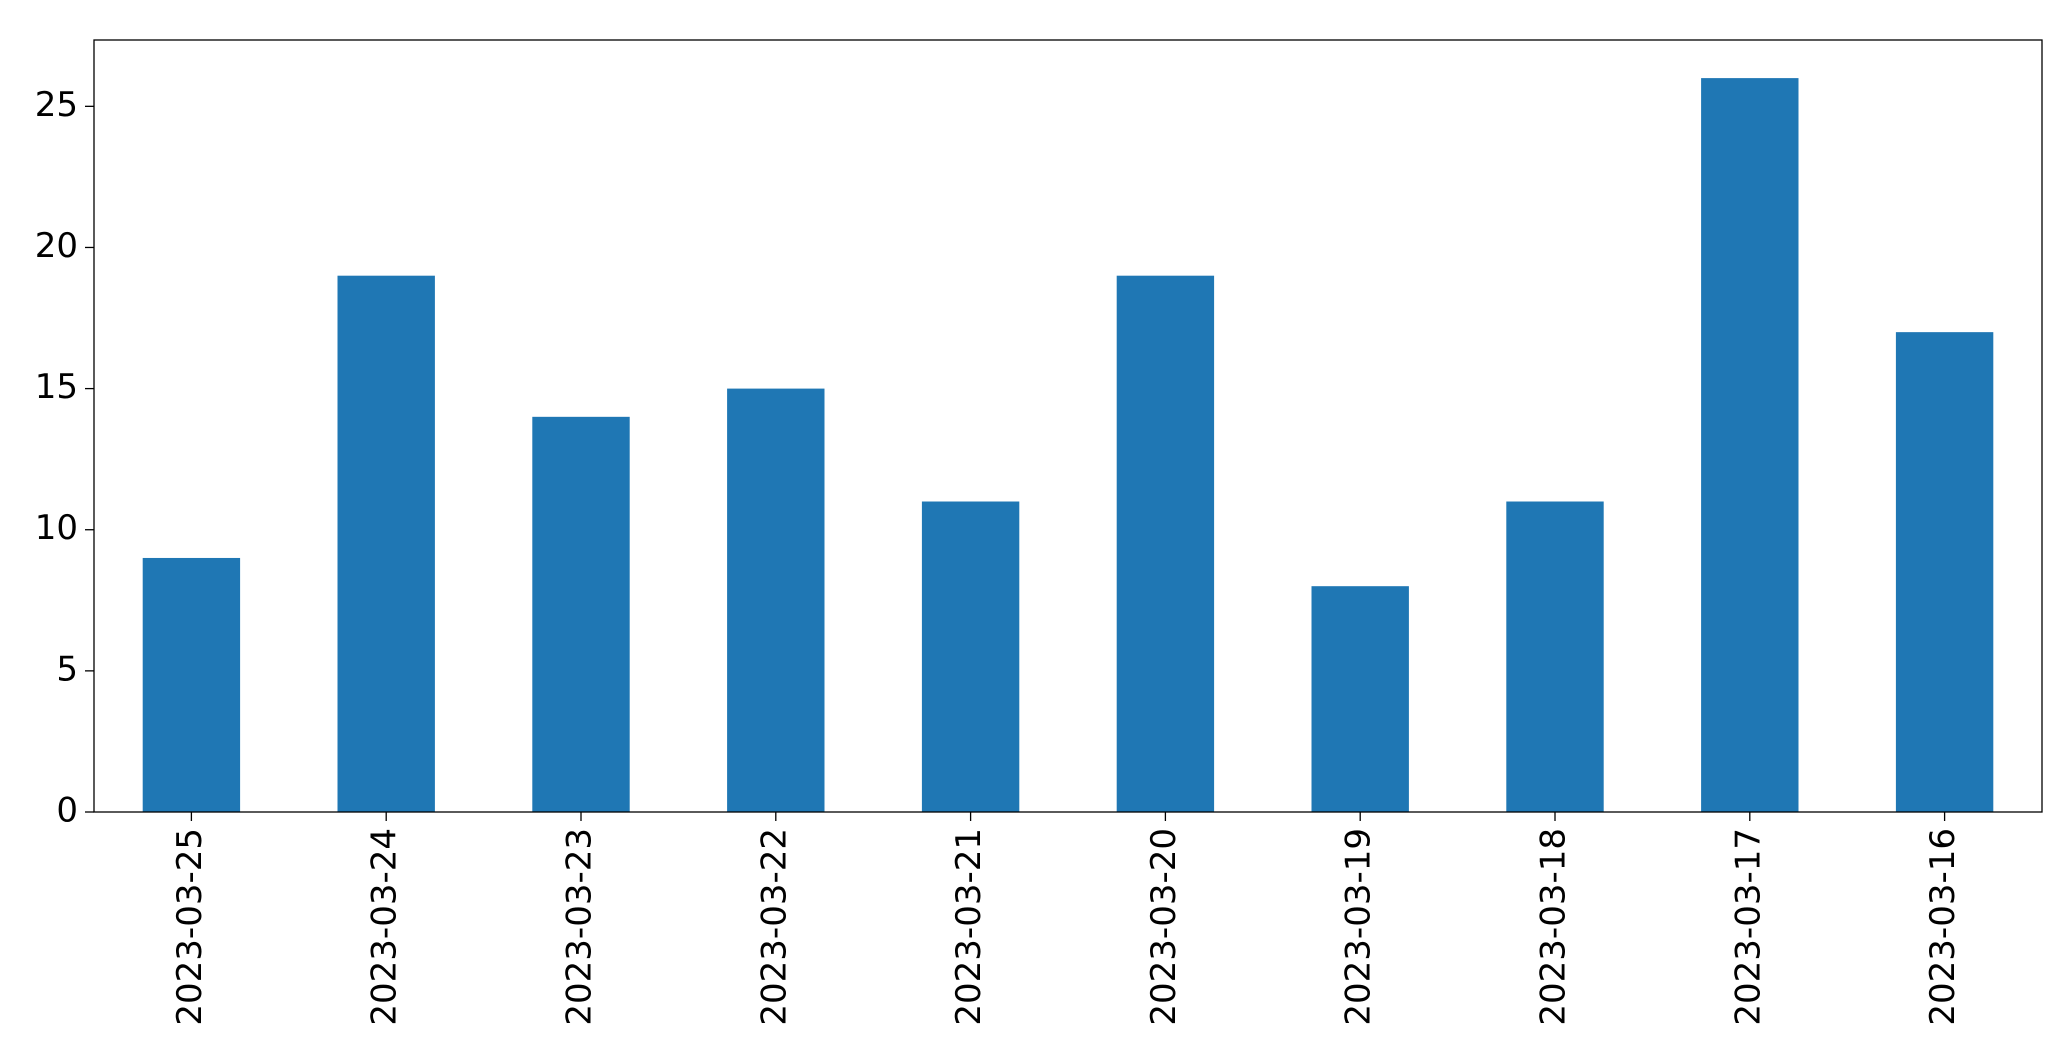  Describe the element at coordinates (1943, 927) in the screenshot. I see `x-tick-label: 2023-03-16` at that location.